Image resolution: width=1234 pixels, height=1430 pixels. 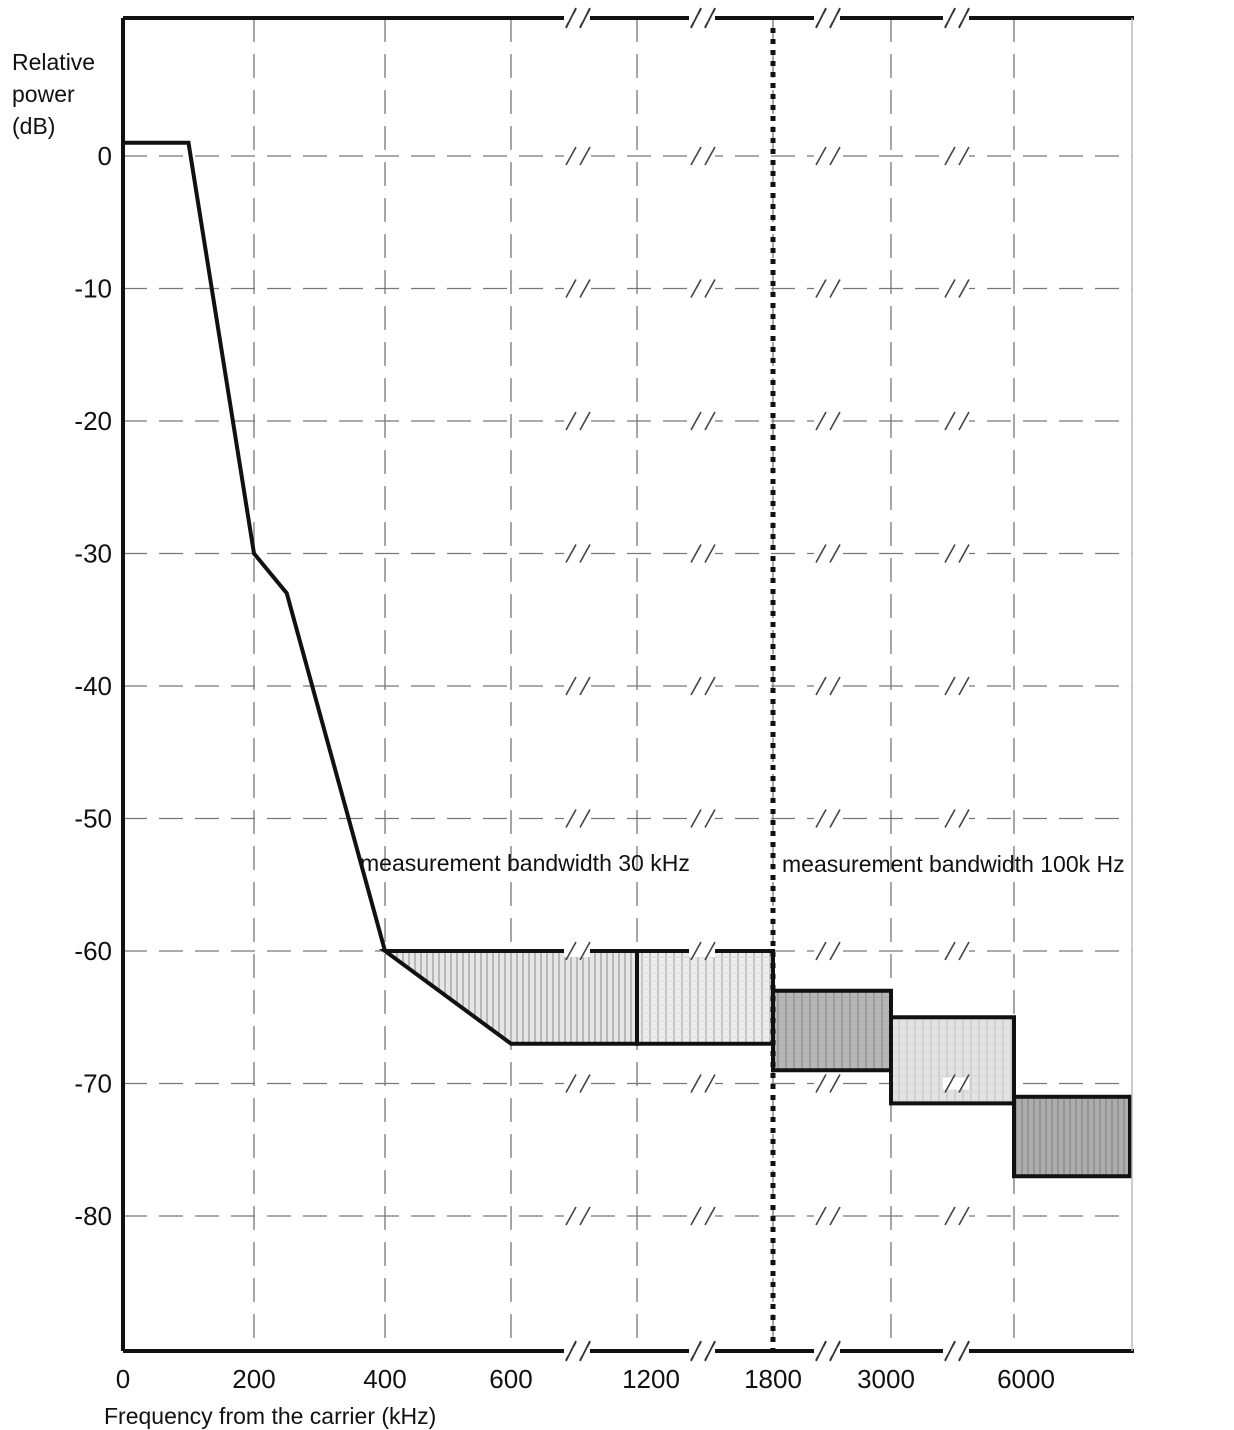 What do you see at coordinates (835, 951) in the screenshot?
I see `break-mark-2-7-b` at bounding box center [835, 951].